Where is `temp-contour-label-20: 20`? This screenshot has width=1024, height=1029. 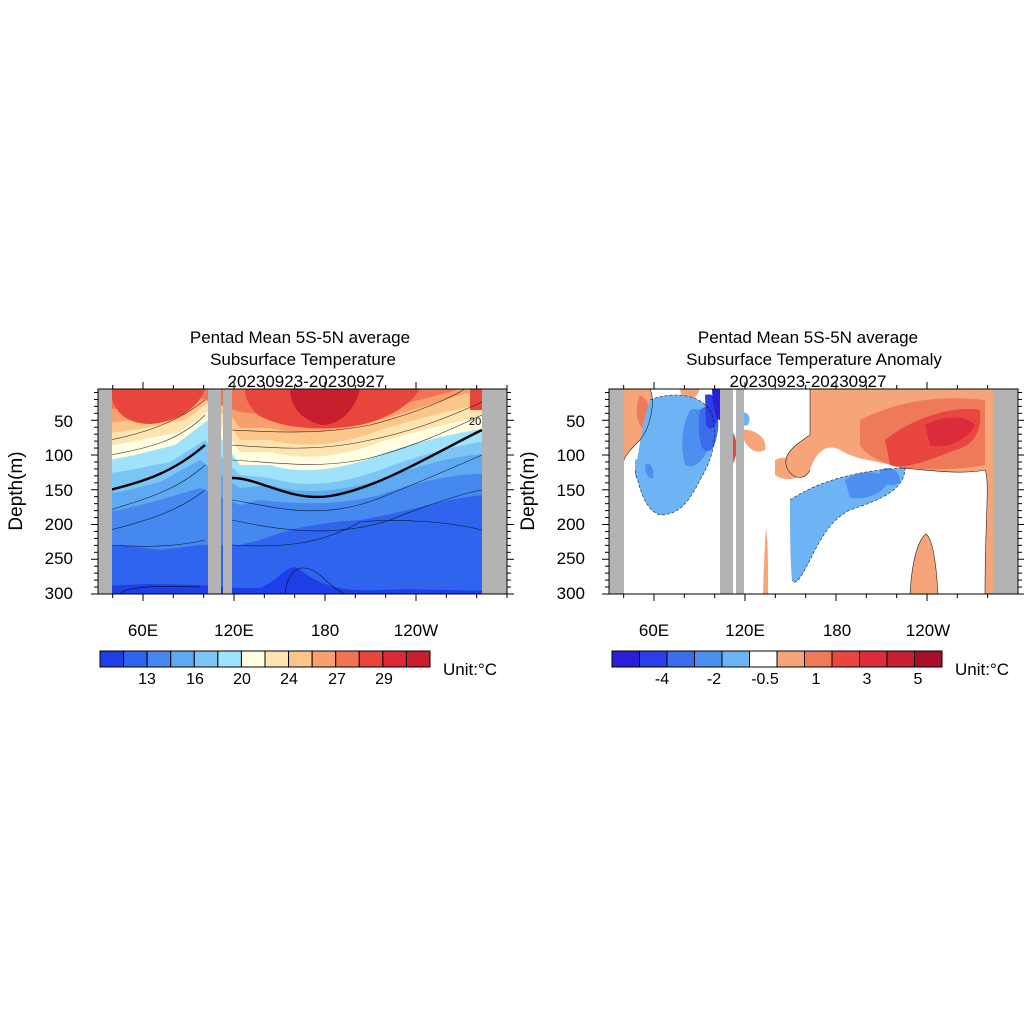
temp-contour-label-20: 20 is located at coordinates (475, 422).